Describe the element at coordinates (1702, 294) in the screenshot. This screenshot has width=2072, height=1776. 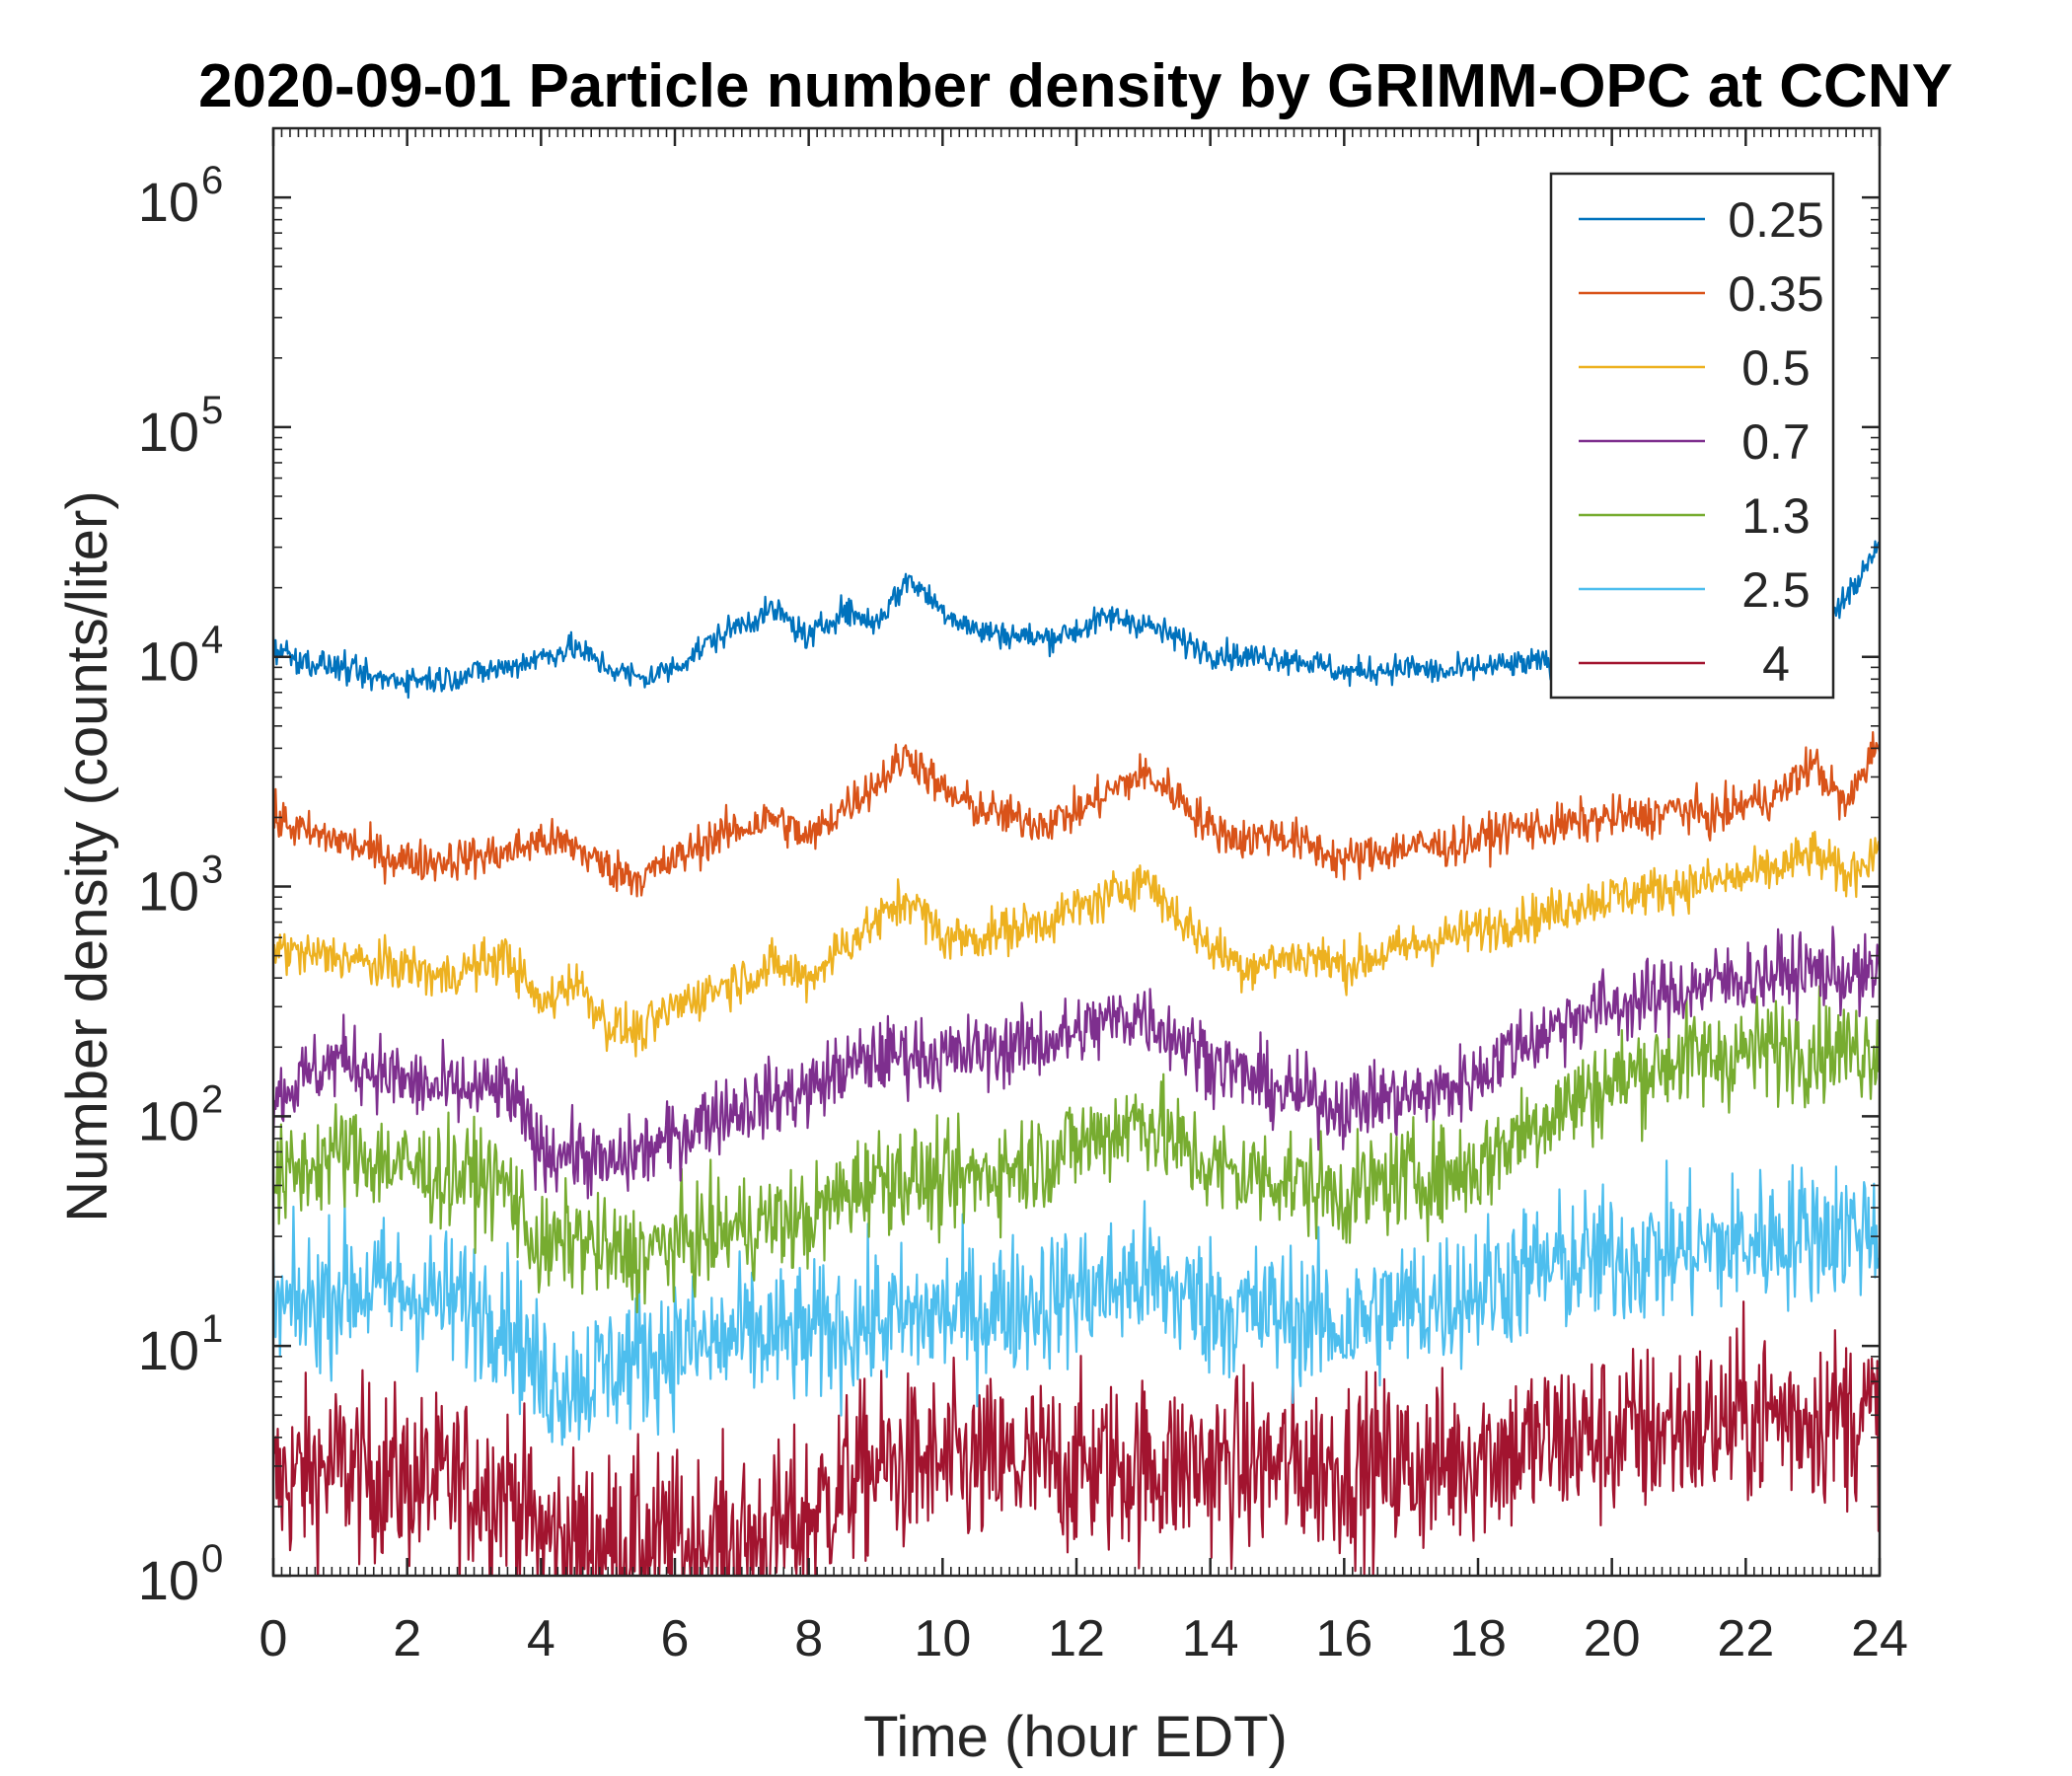
I see `legend-entry-0.35: 0.35` at that location.